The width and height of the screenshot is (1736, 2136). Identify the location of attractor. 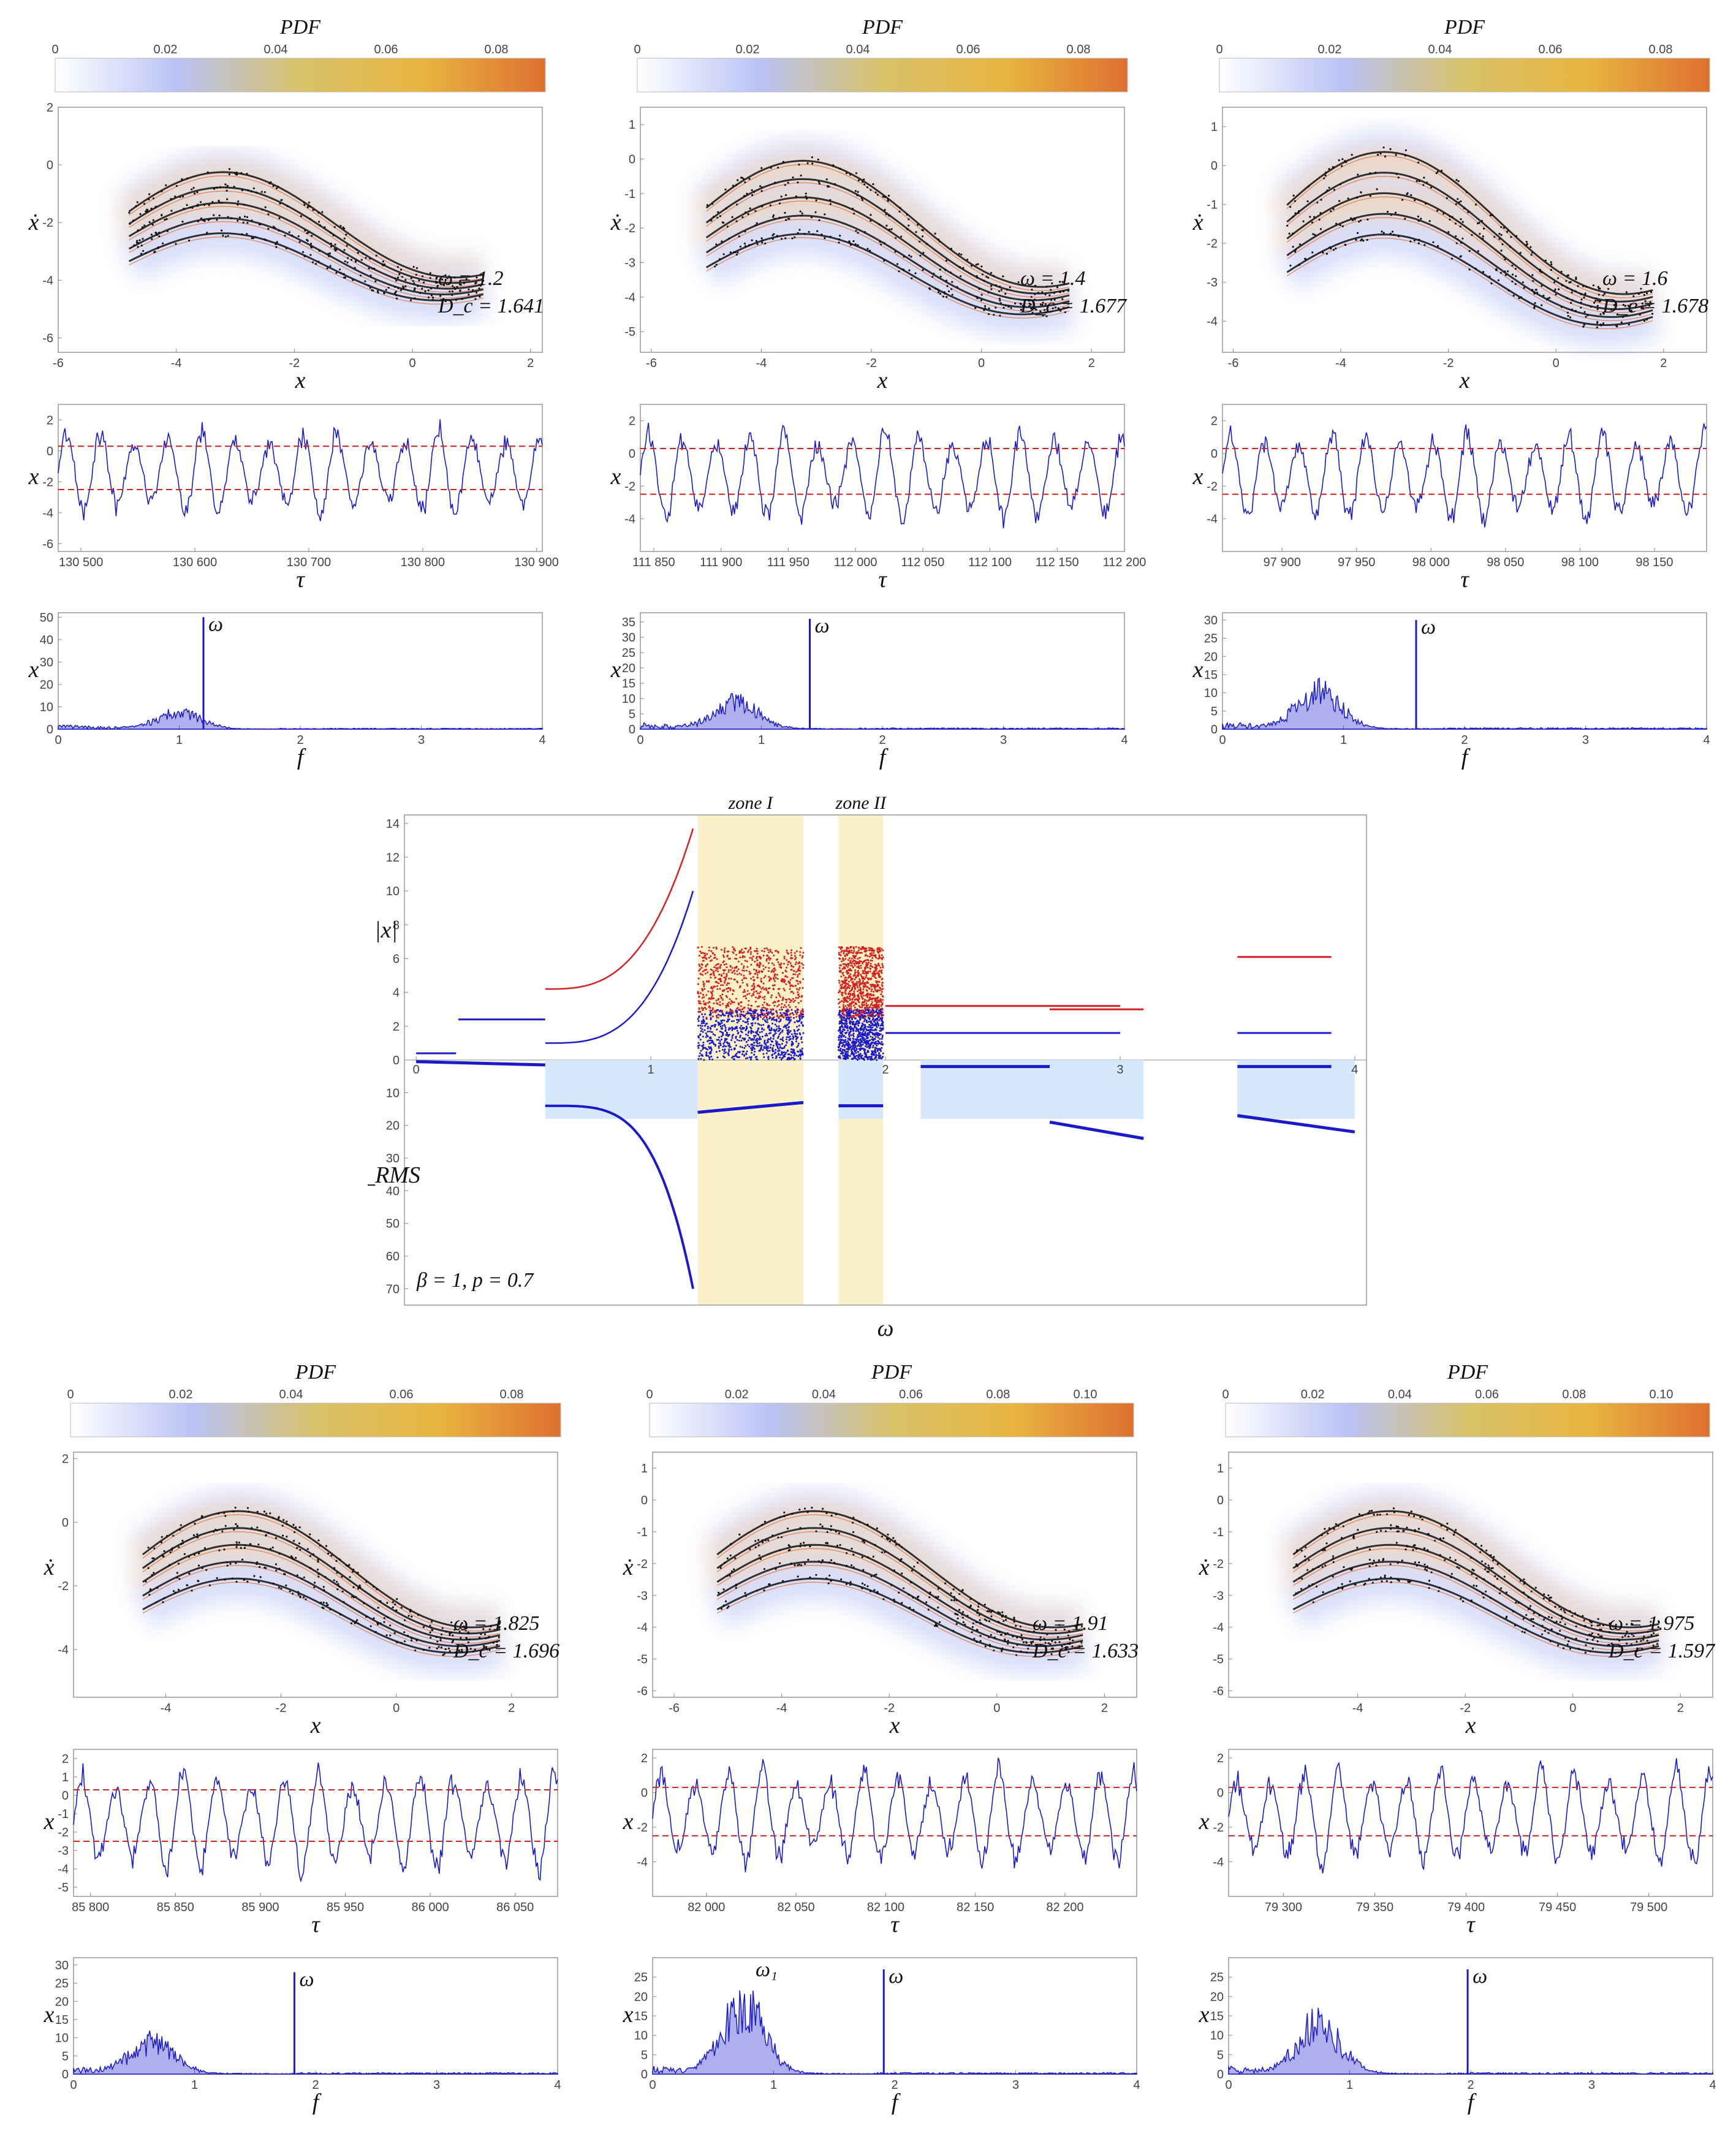
(883, 237).